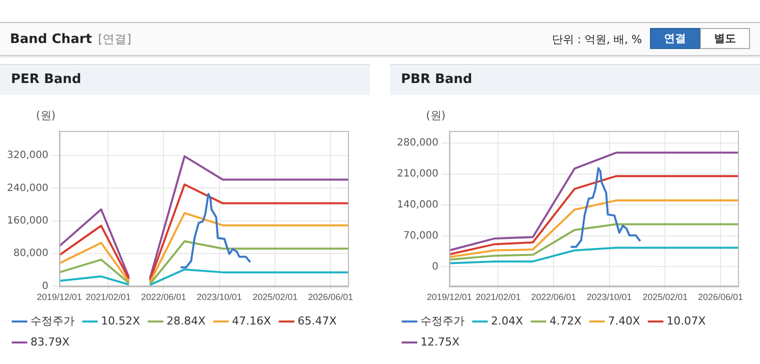 This screenshot has width=760, height=364. What do you see at coordinates (50, 341) in the screenshot?
I see `legend-label: 83.79X` at bounding box center [50, 341].